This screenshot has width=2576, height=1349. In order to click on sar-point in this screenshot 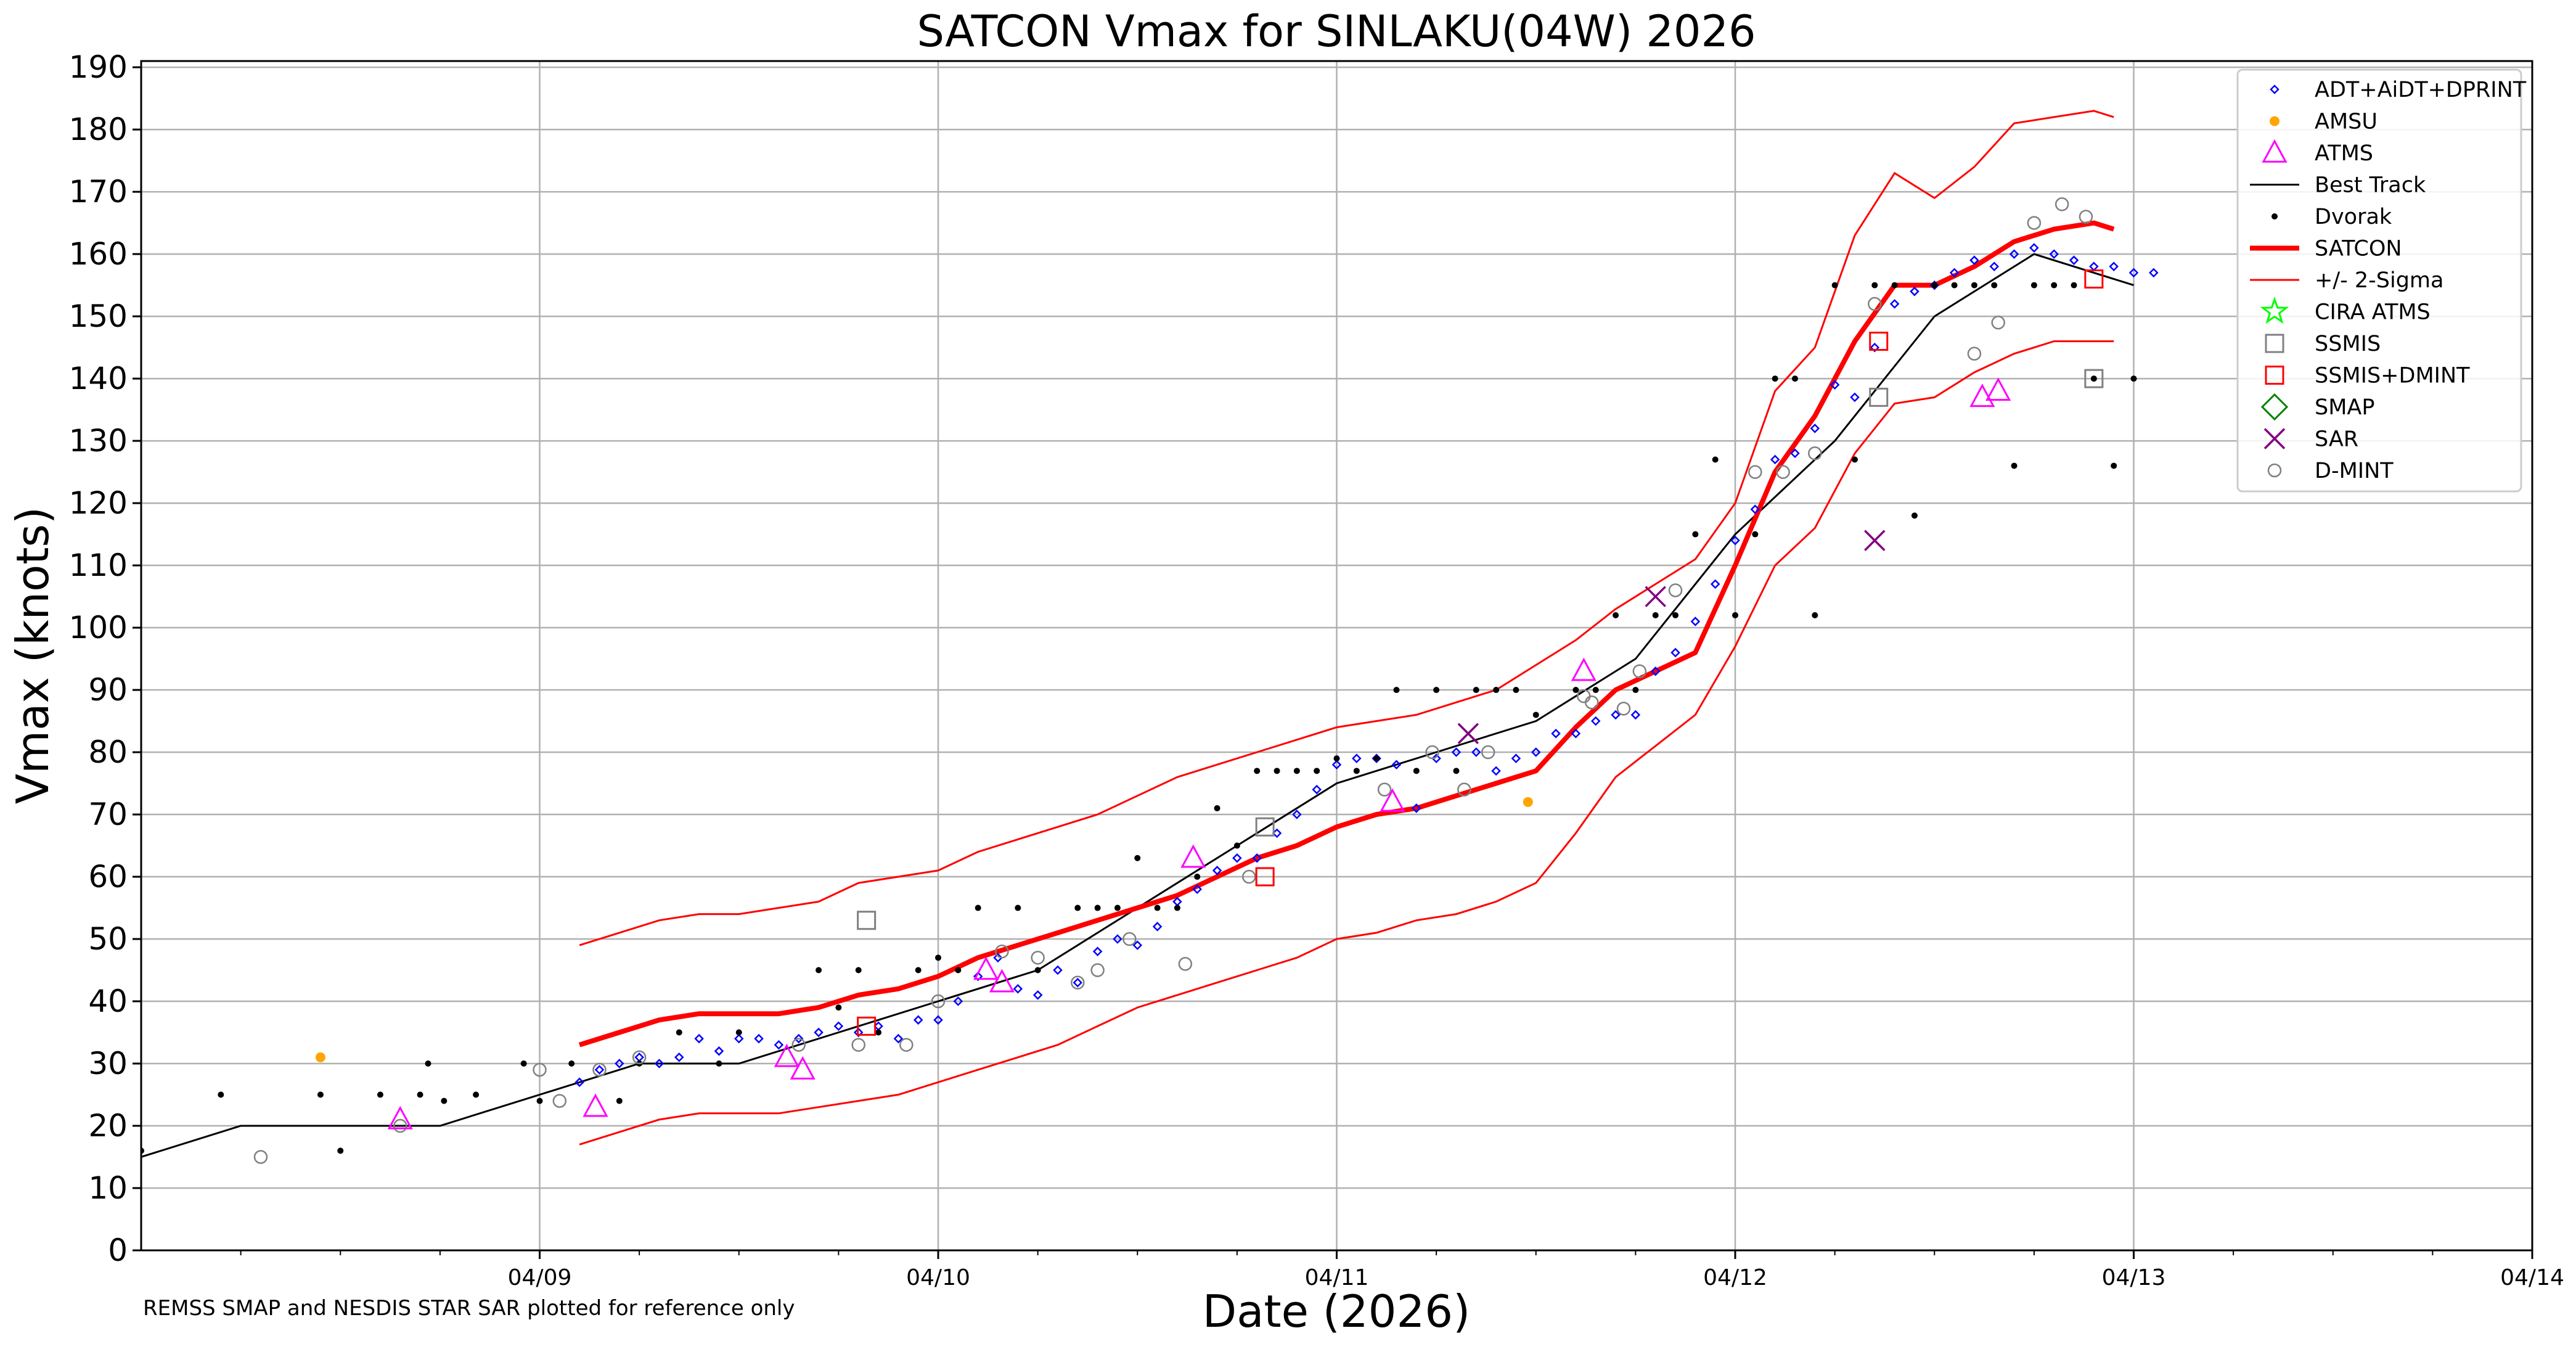, I will do `click(1875, 540)`.